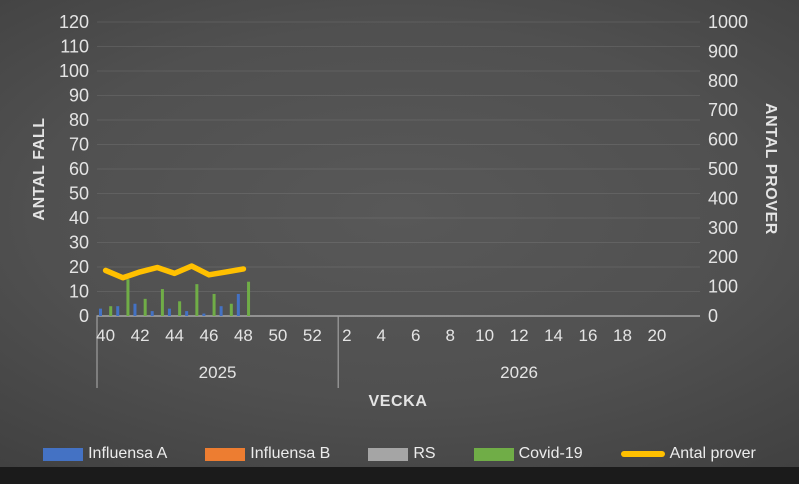  I want to click on legend-item-rs: RS, so click(402, 454).